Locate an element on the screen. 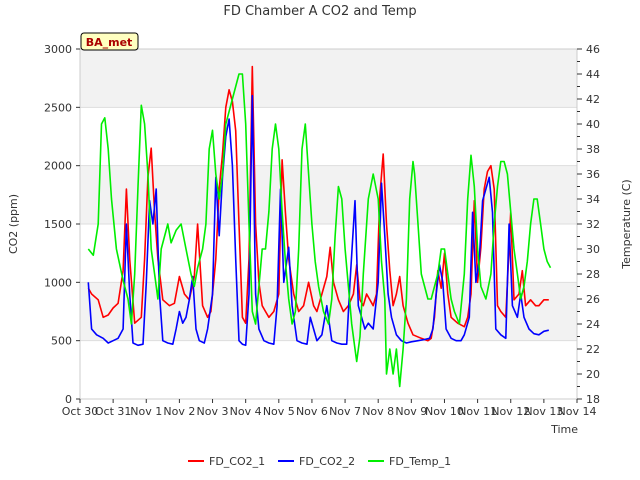 The image size is (640, 480). y-right-tick-label-6: 30 is located at coordinates (593, 249).